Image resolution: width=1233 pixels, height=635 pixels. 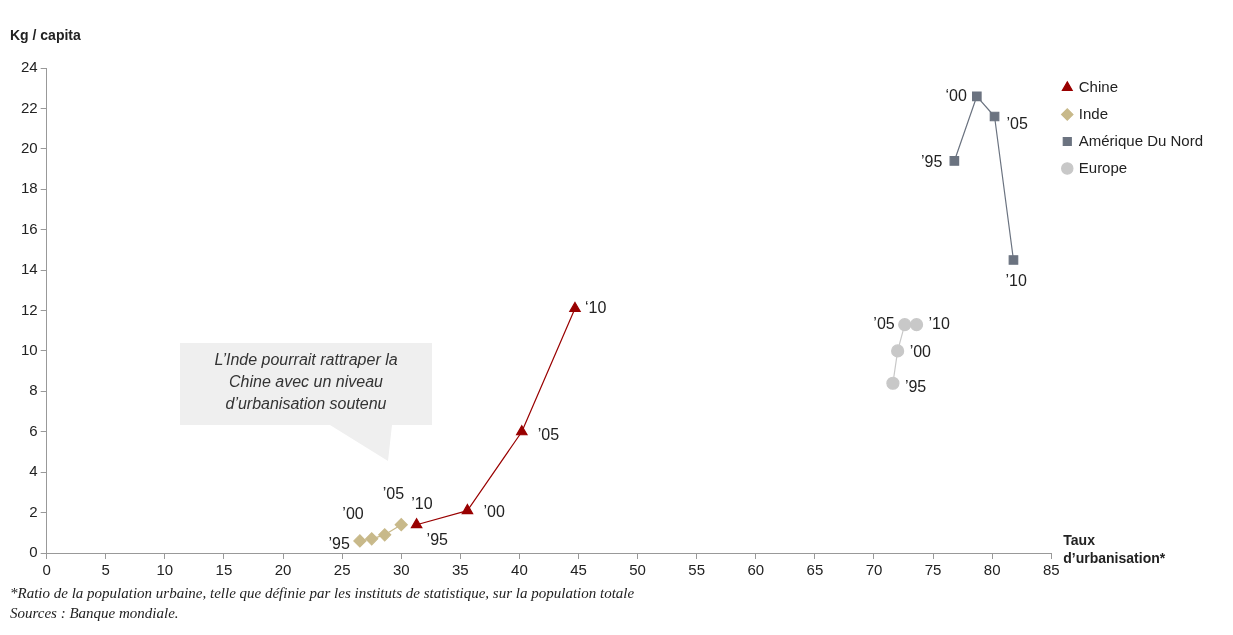 What do you see at coordinates (342, 570) in the screenshot?
I see `x-tick-label: 25` at bounding box center [342, 570].